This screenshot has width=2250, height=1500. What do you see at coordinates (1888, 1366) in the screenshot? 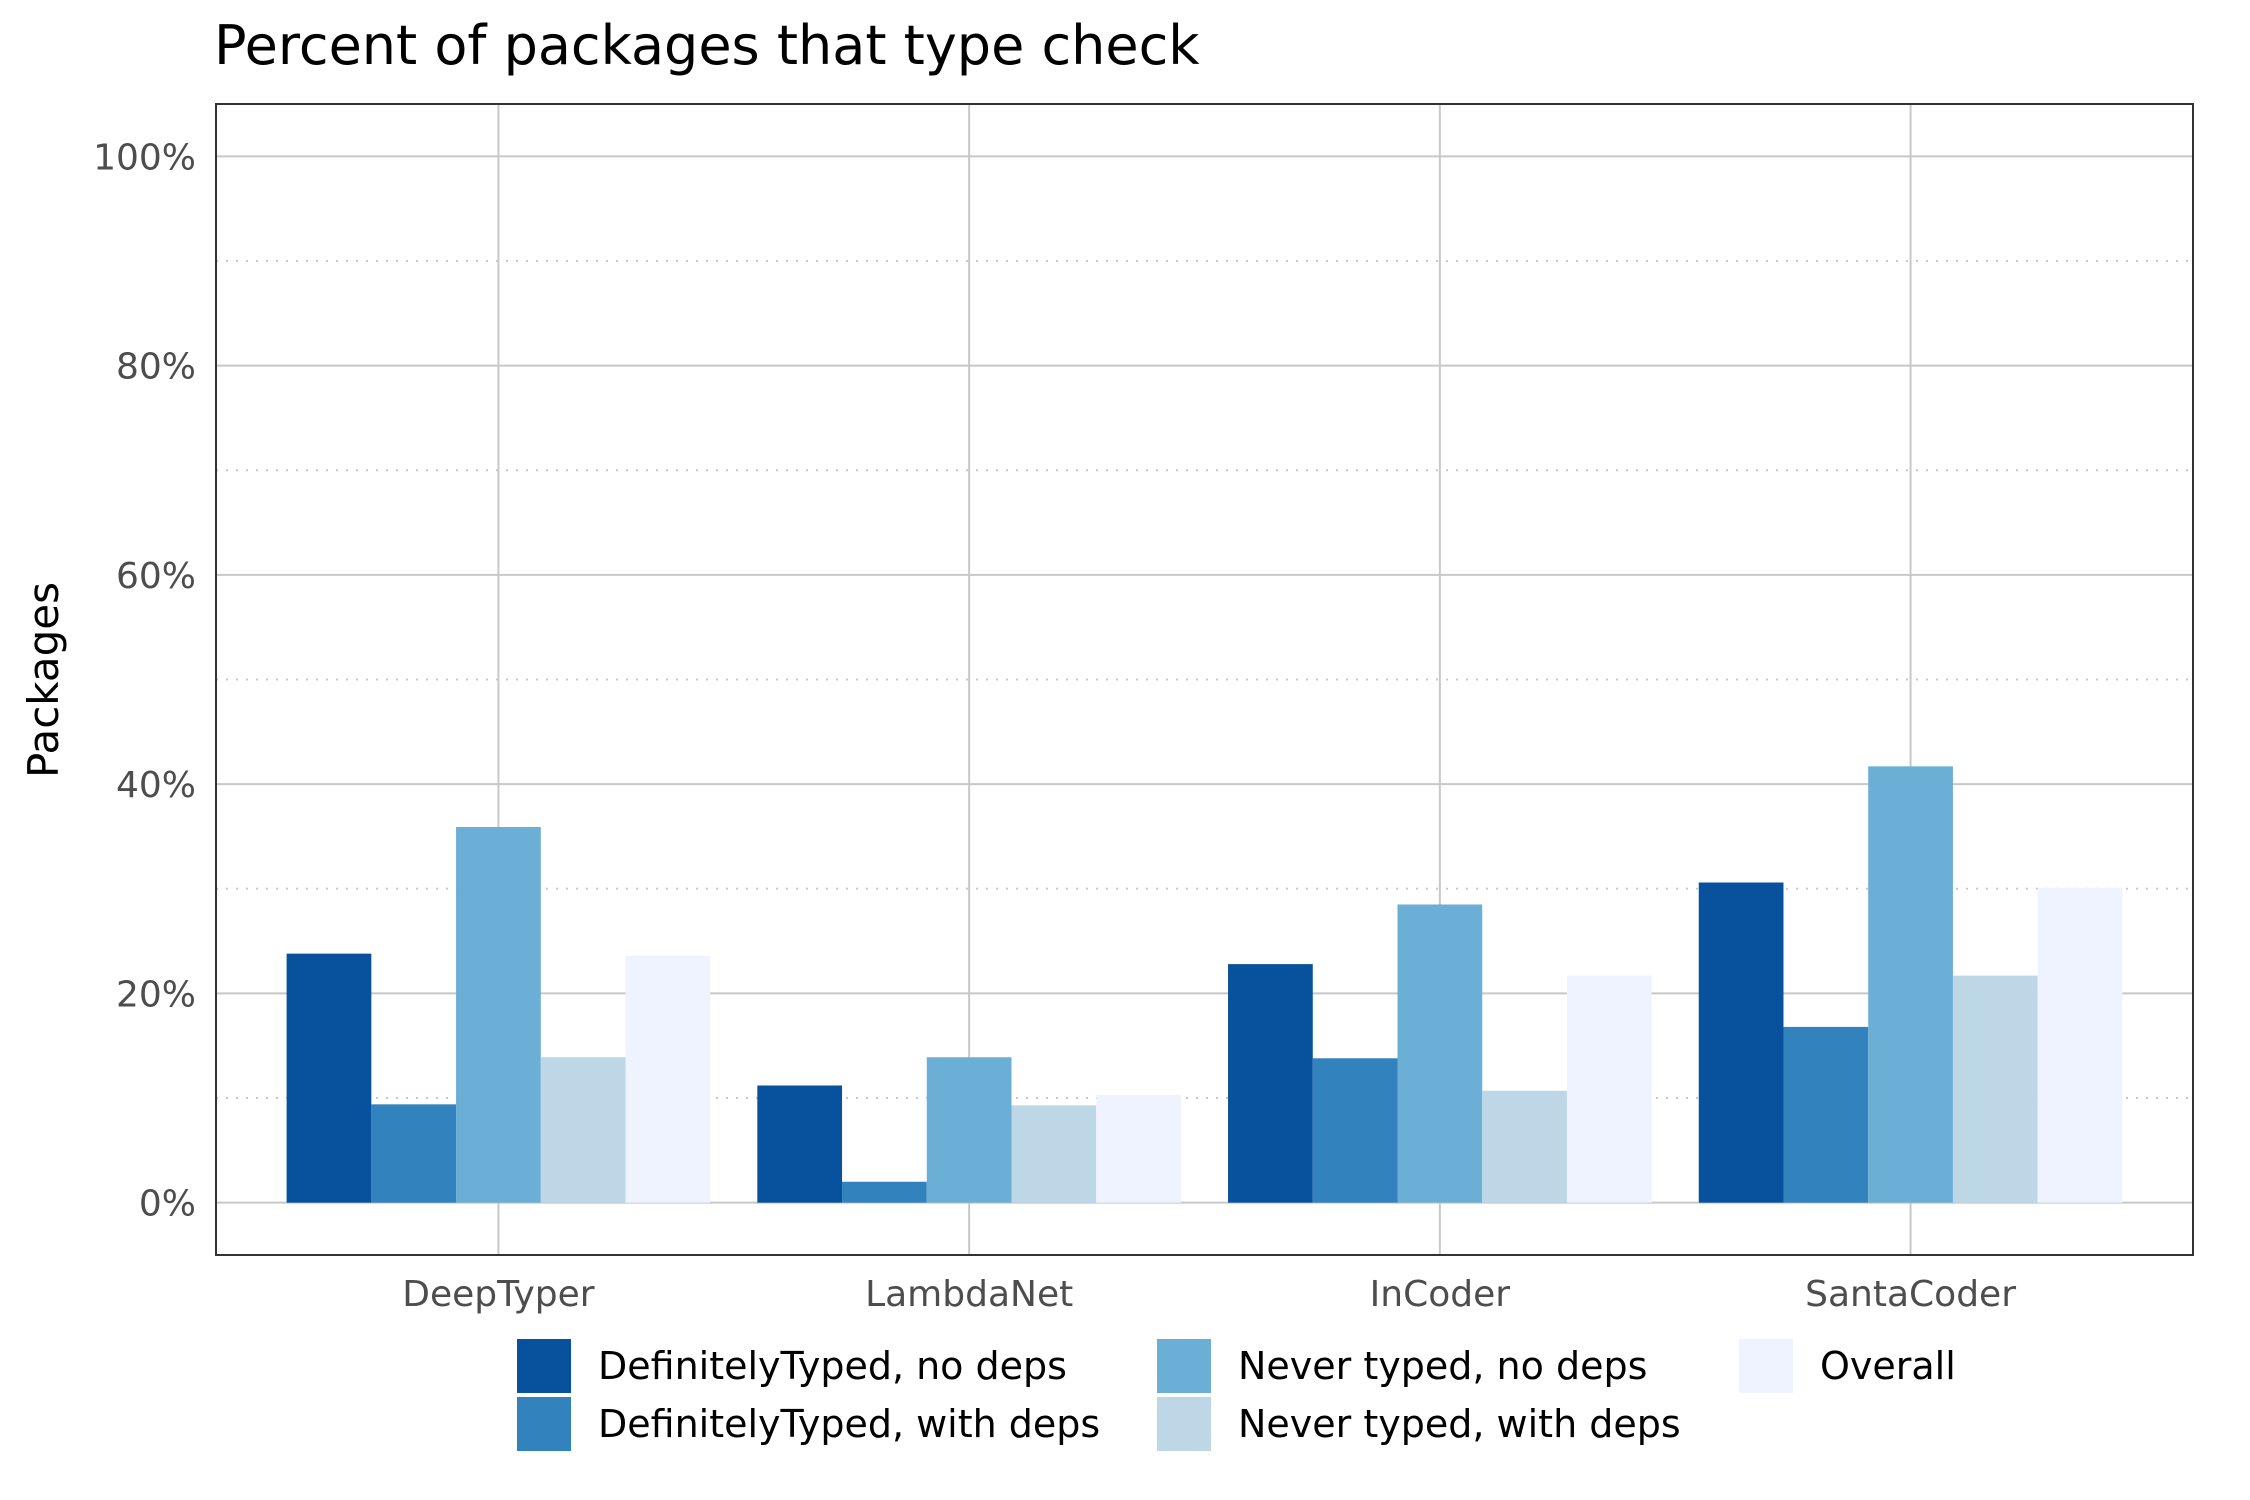
I see `legend-label: Overall` at bounding box center [1888, 1366].